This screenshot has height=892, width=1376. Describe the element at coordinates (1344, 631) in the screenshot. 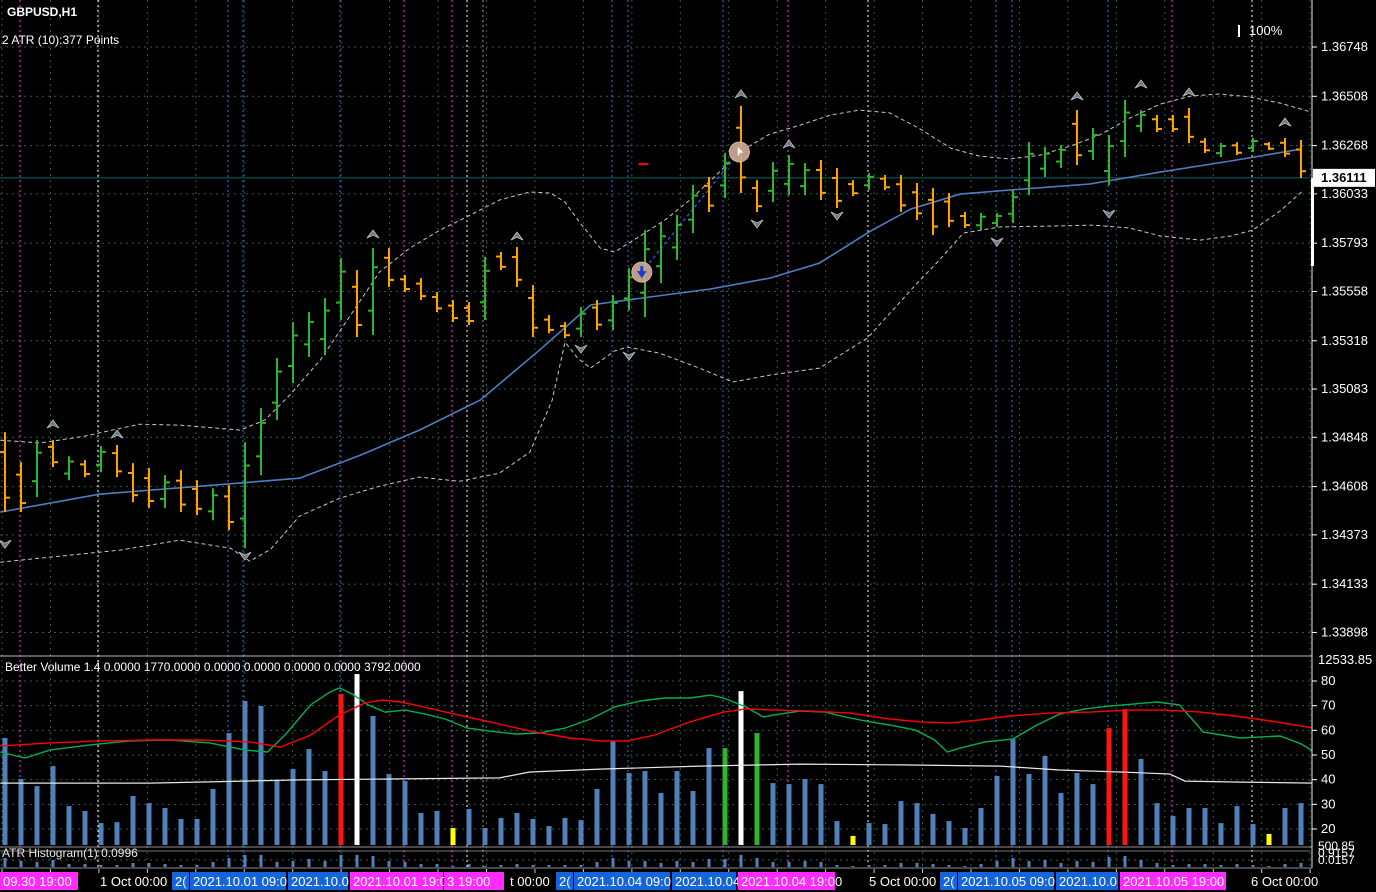

I see `price-tick-label: 1.33898` at that location.